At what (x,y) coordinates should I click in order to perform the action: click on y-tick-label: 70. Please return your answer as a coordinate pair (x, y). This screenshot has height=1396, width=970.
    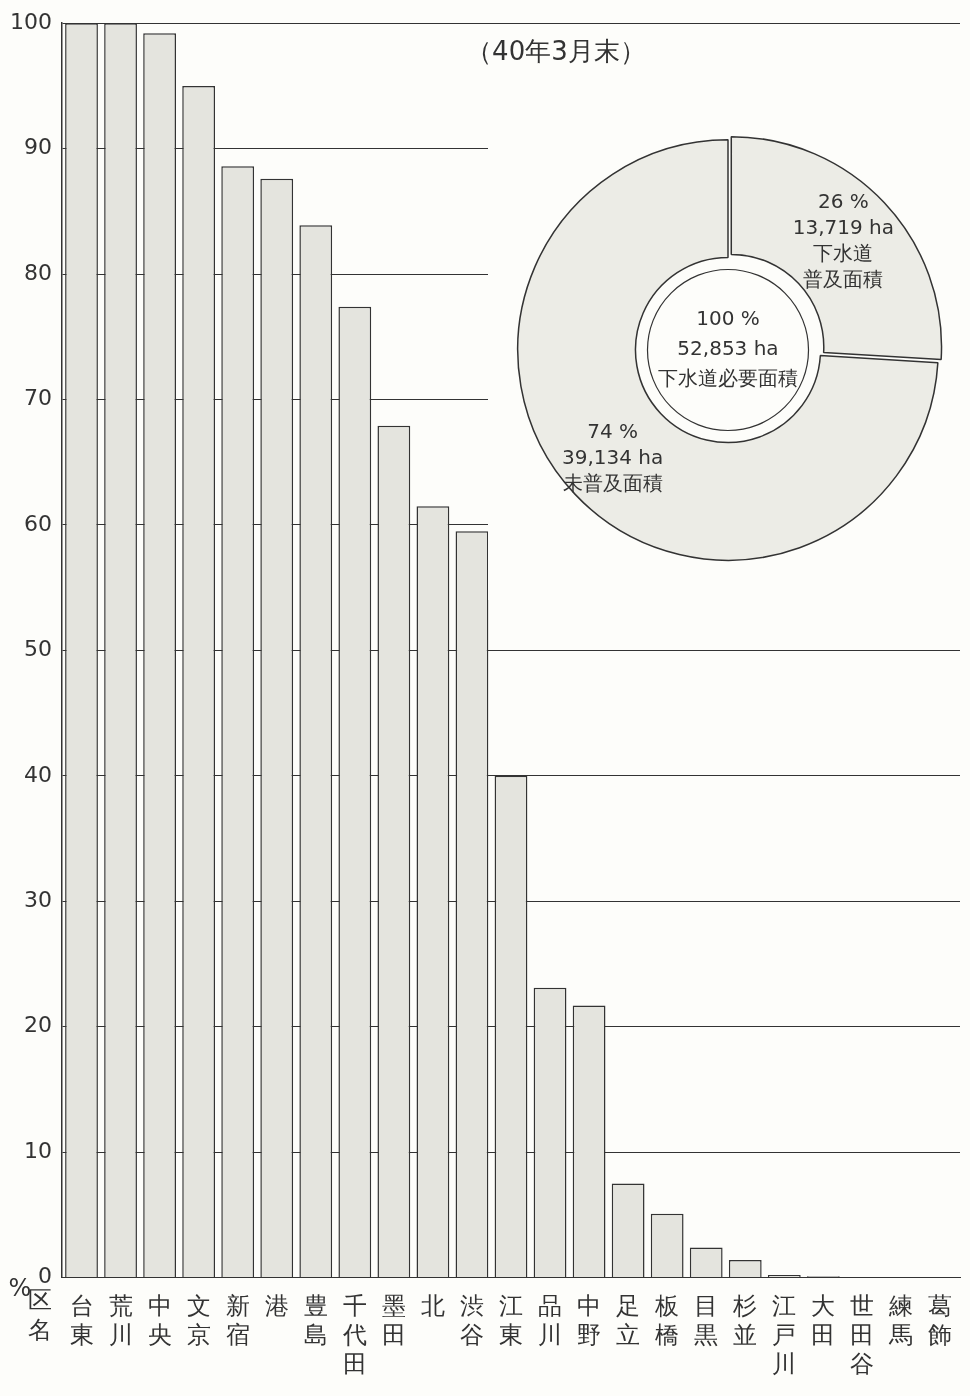
    Looking at the image, I should click on (37, 398).